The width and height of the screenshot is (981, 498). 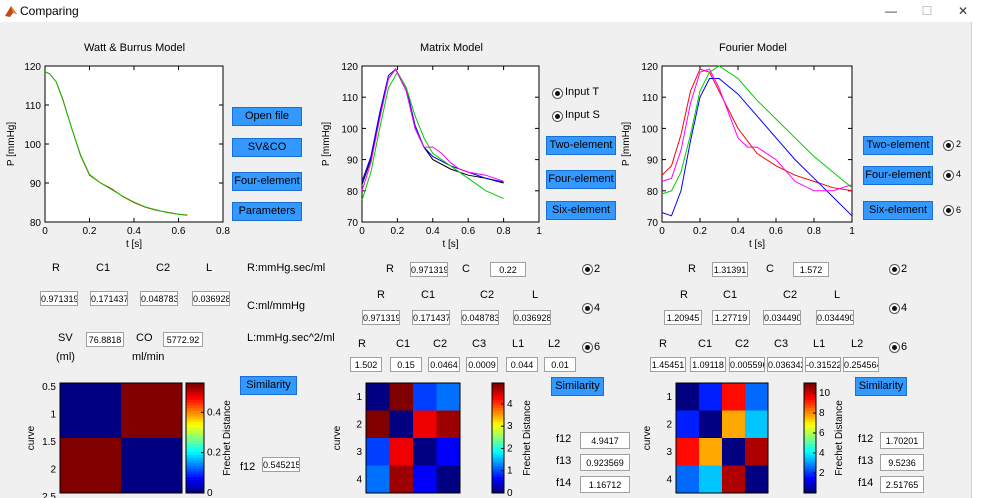 What do you see at coordinates (362, 344) in the screenshot?
I see `six-r-label: R` at bounding box center [362, 344].